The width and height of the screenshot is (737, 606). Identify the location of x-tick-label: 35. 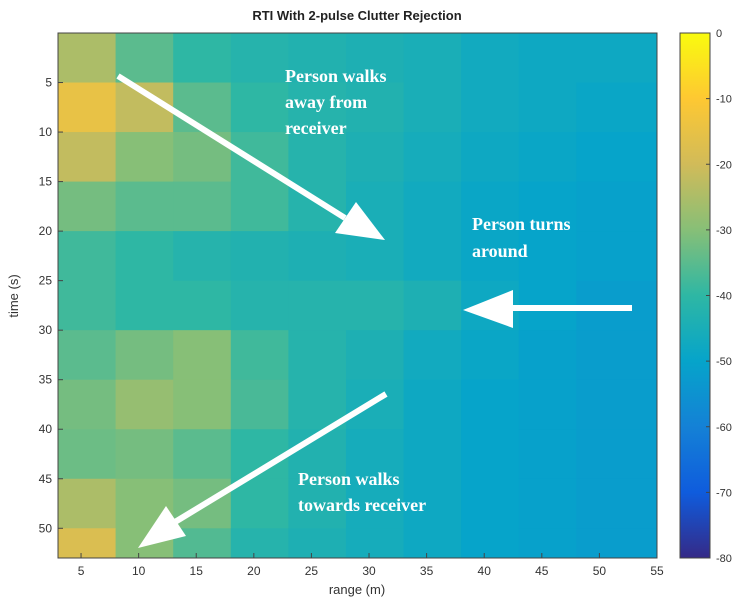
(427, 571).